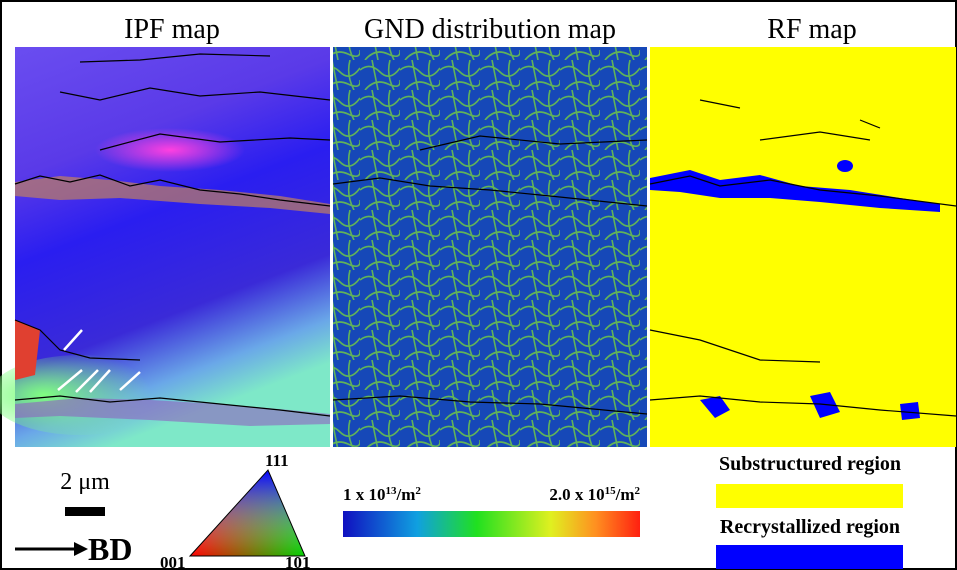 This screenshot has width=957, height=570. Describe the element at coordinates (810, 464) in the screenshot. I see `legend-label: Substructured region` at that location.